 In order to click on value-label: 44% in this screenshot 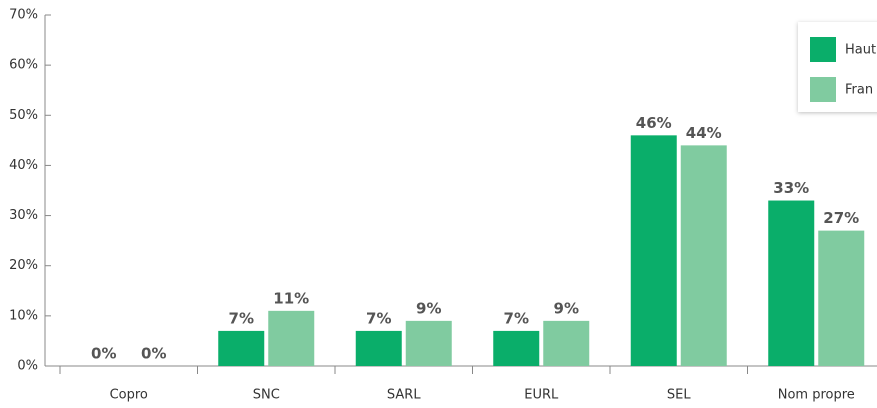, I will do `click(704, 133)`.